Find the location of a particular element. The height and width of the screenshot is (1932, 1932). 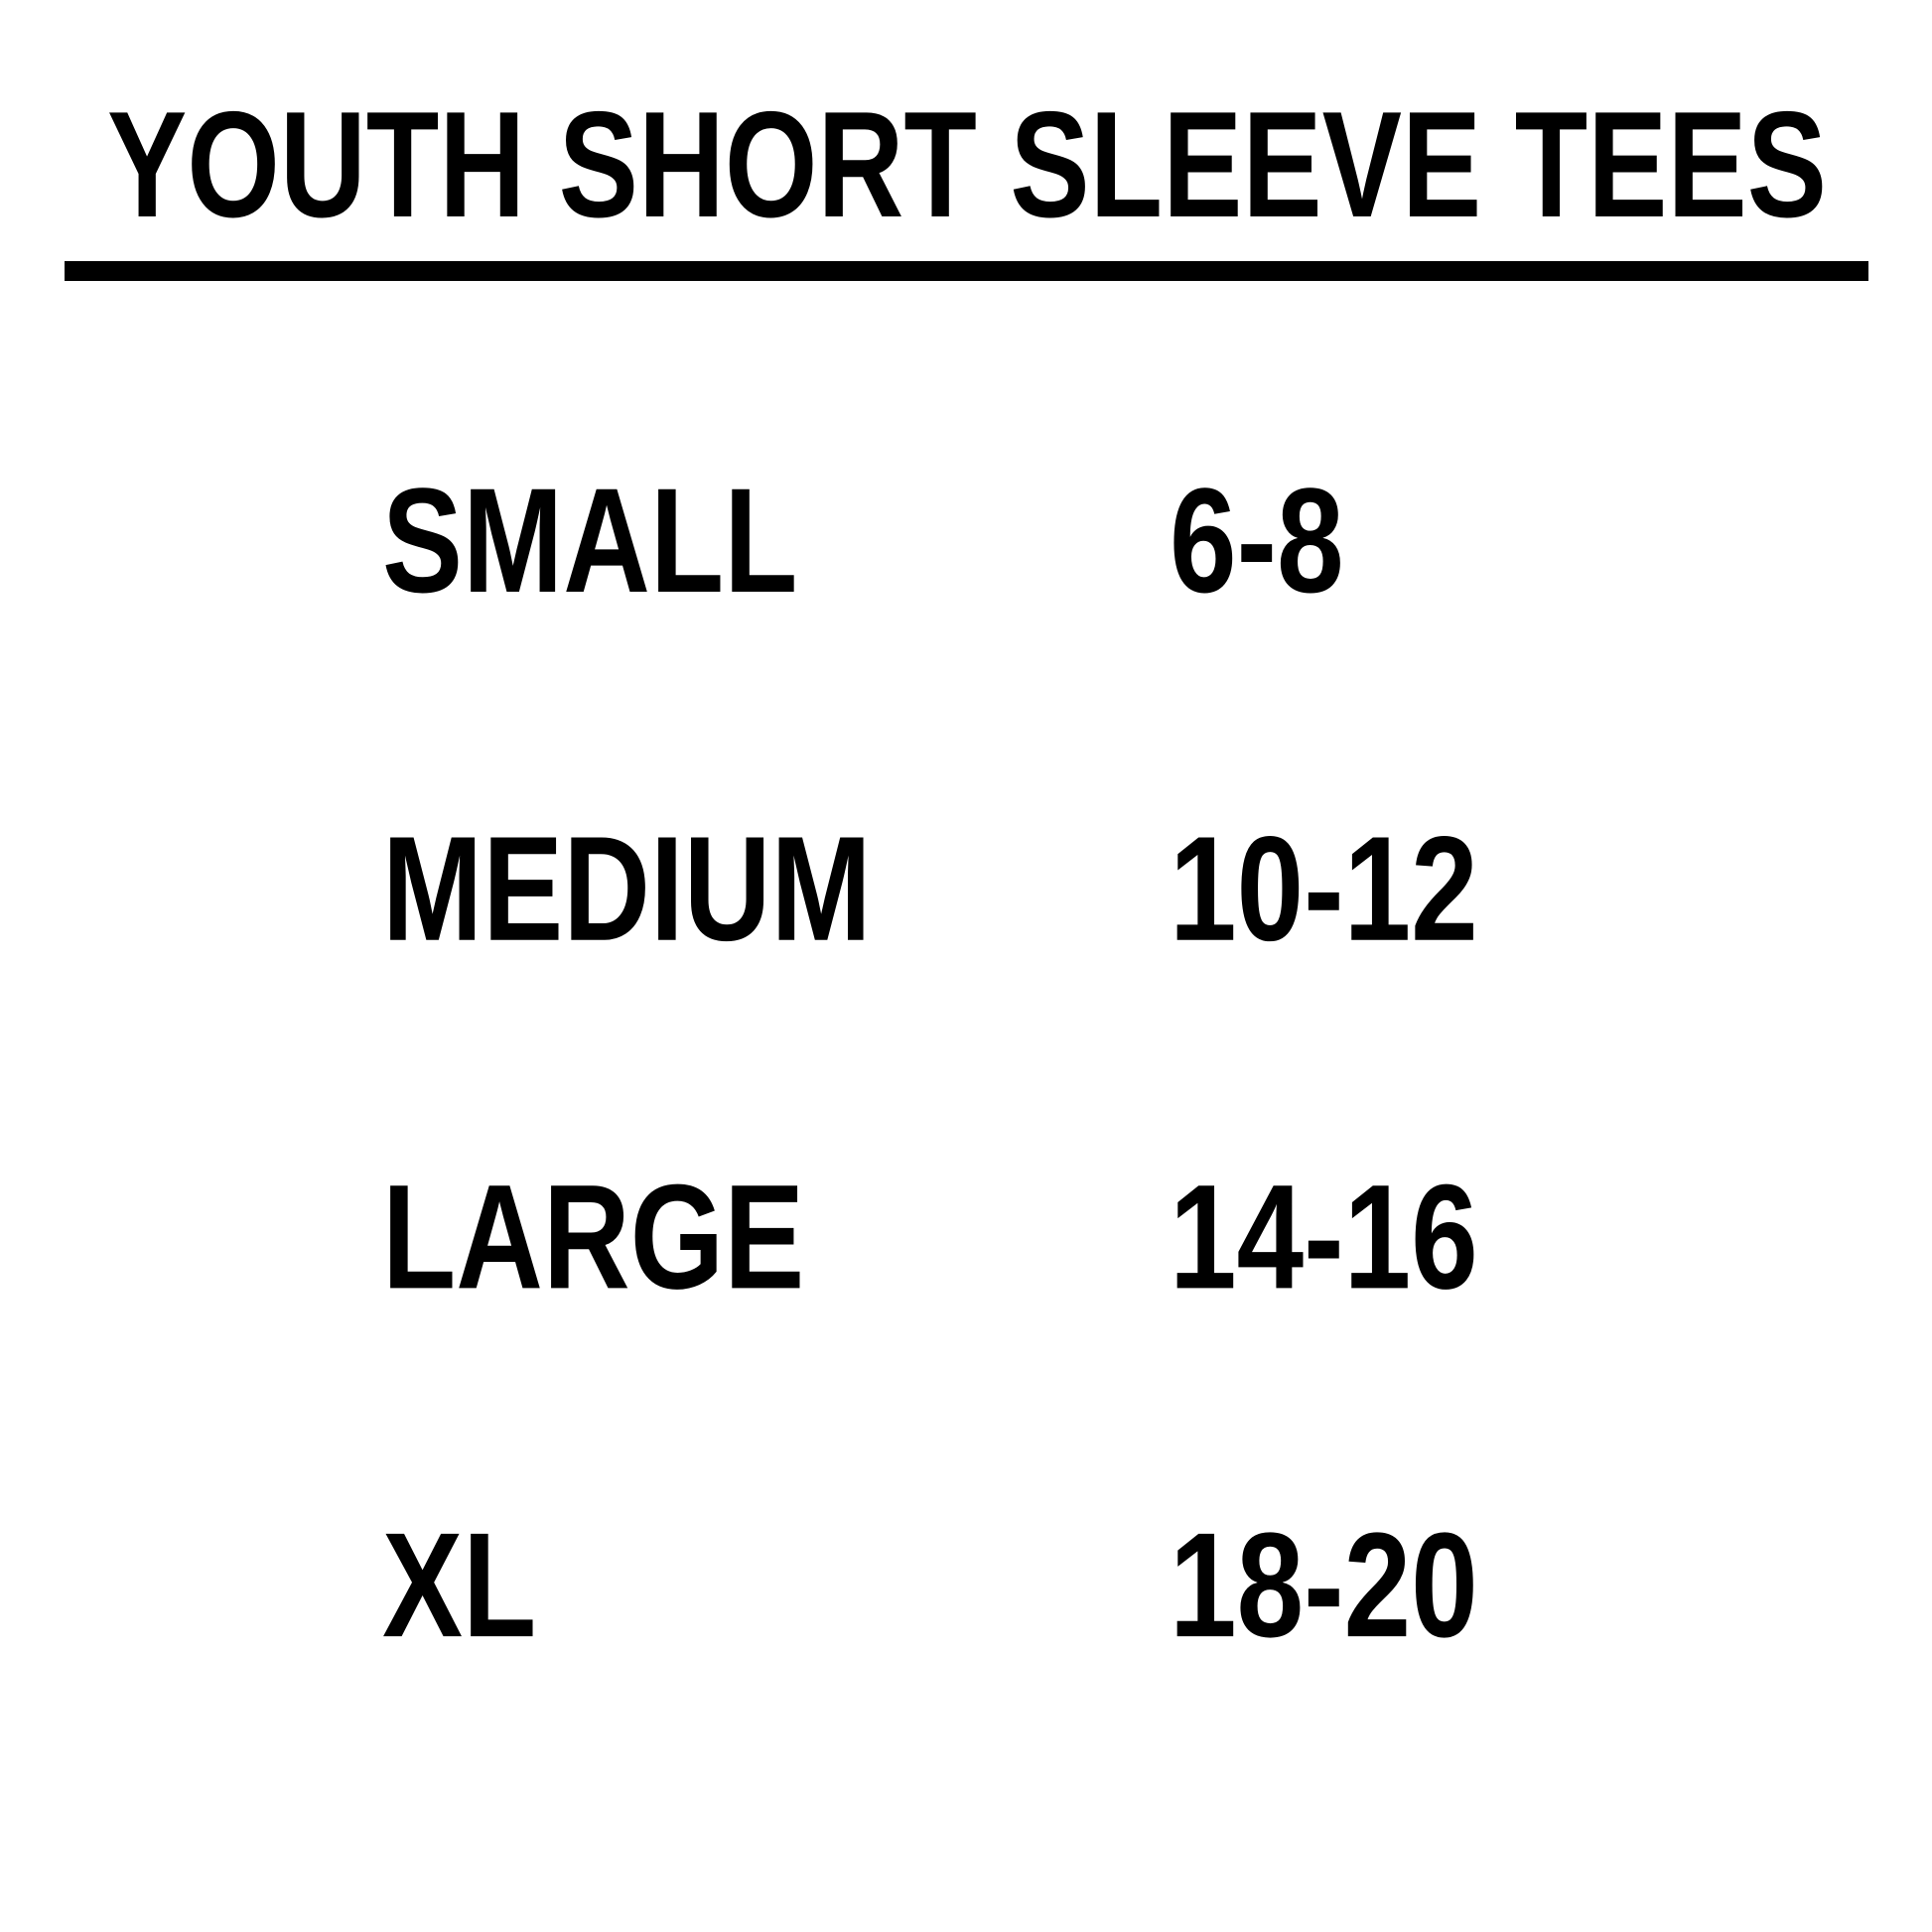

title-rule is located at coordinates (967, 271).